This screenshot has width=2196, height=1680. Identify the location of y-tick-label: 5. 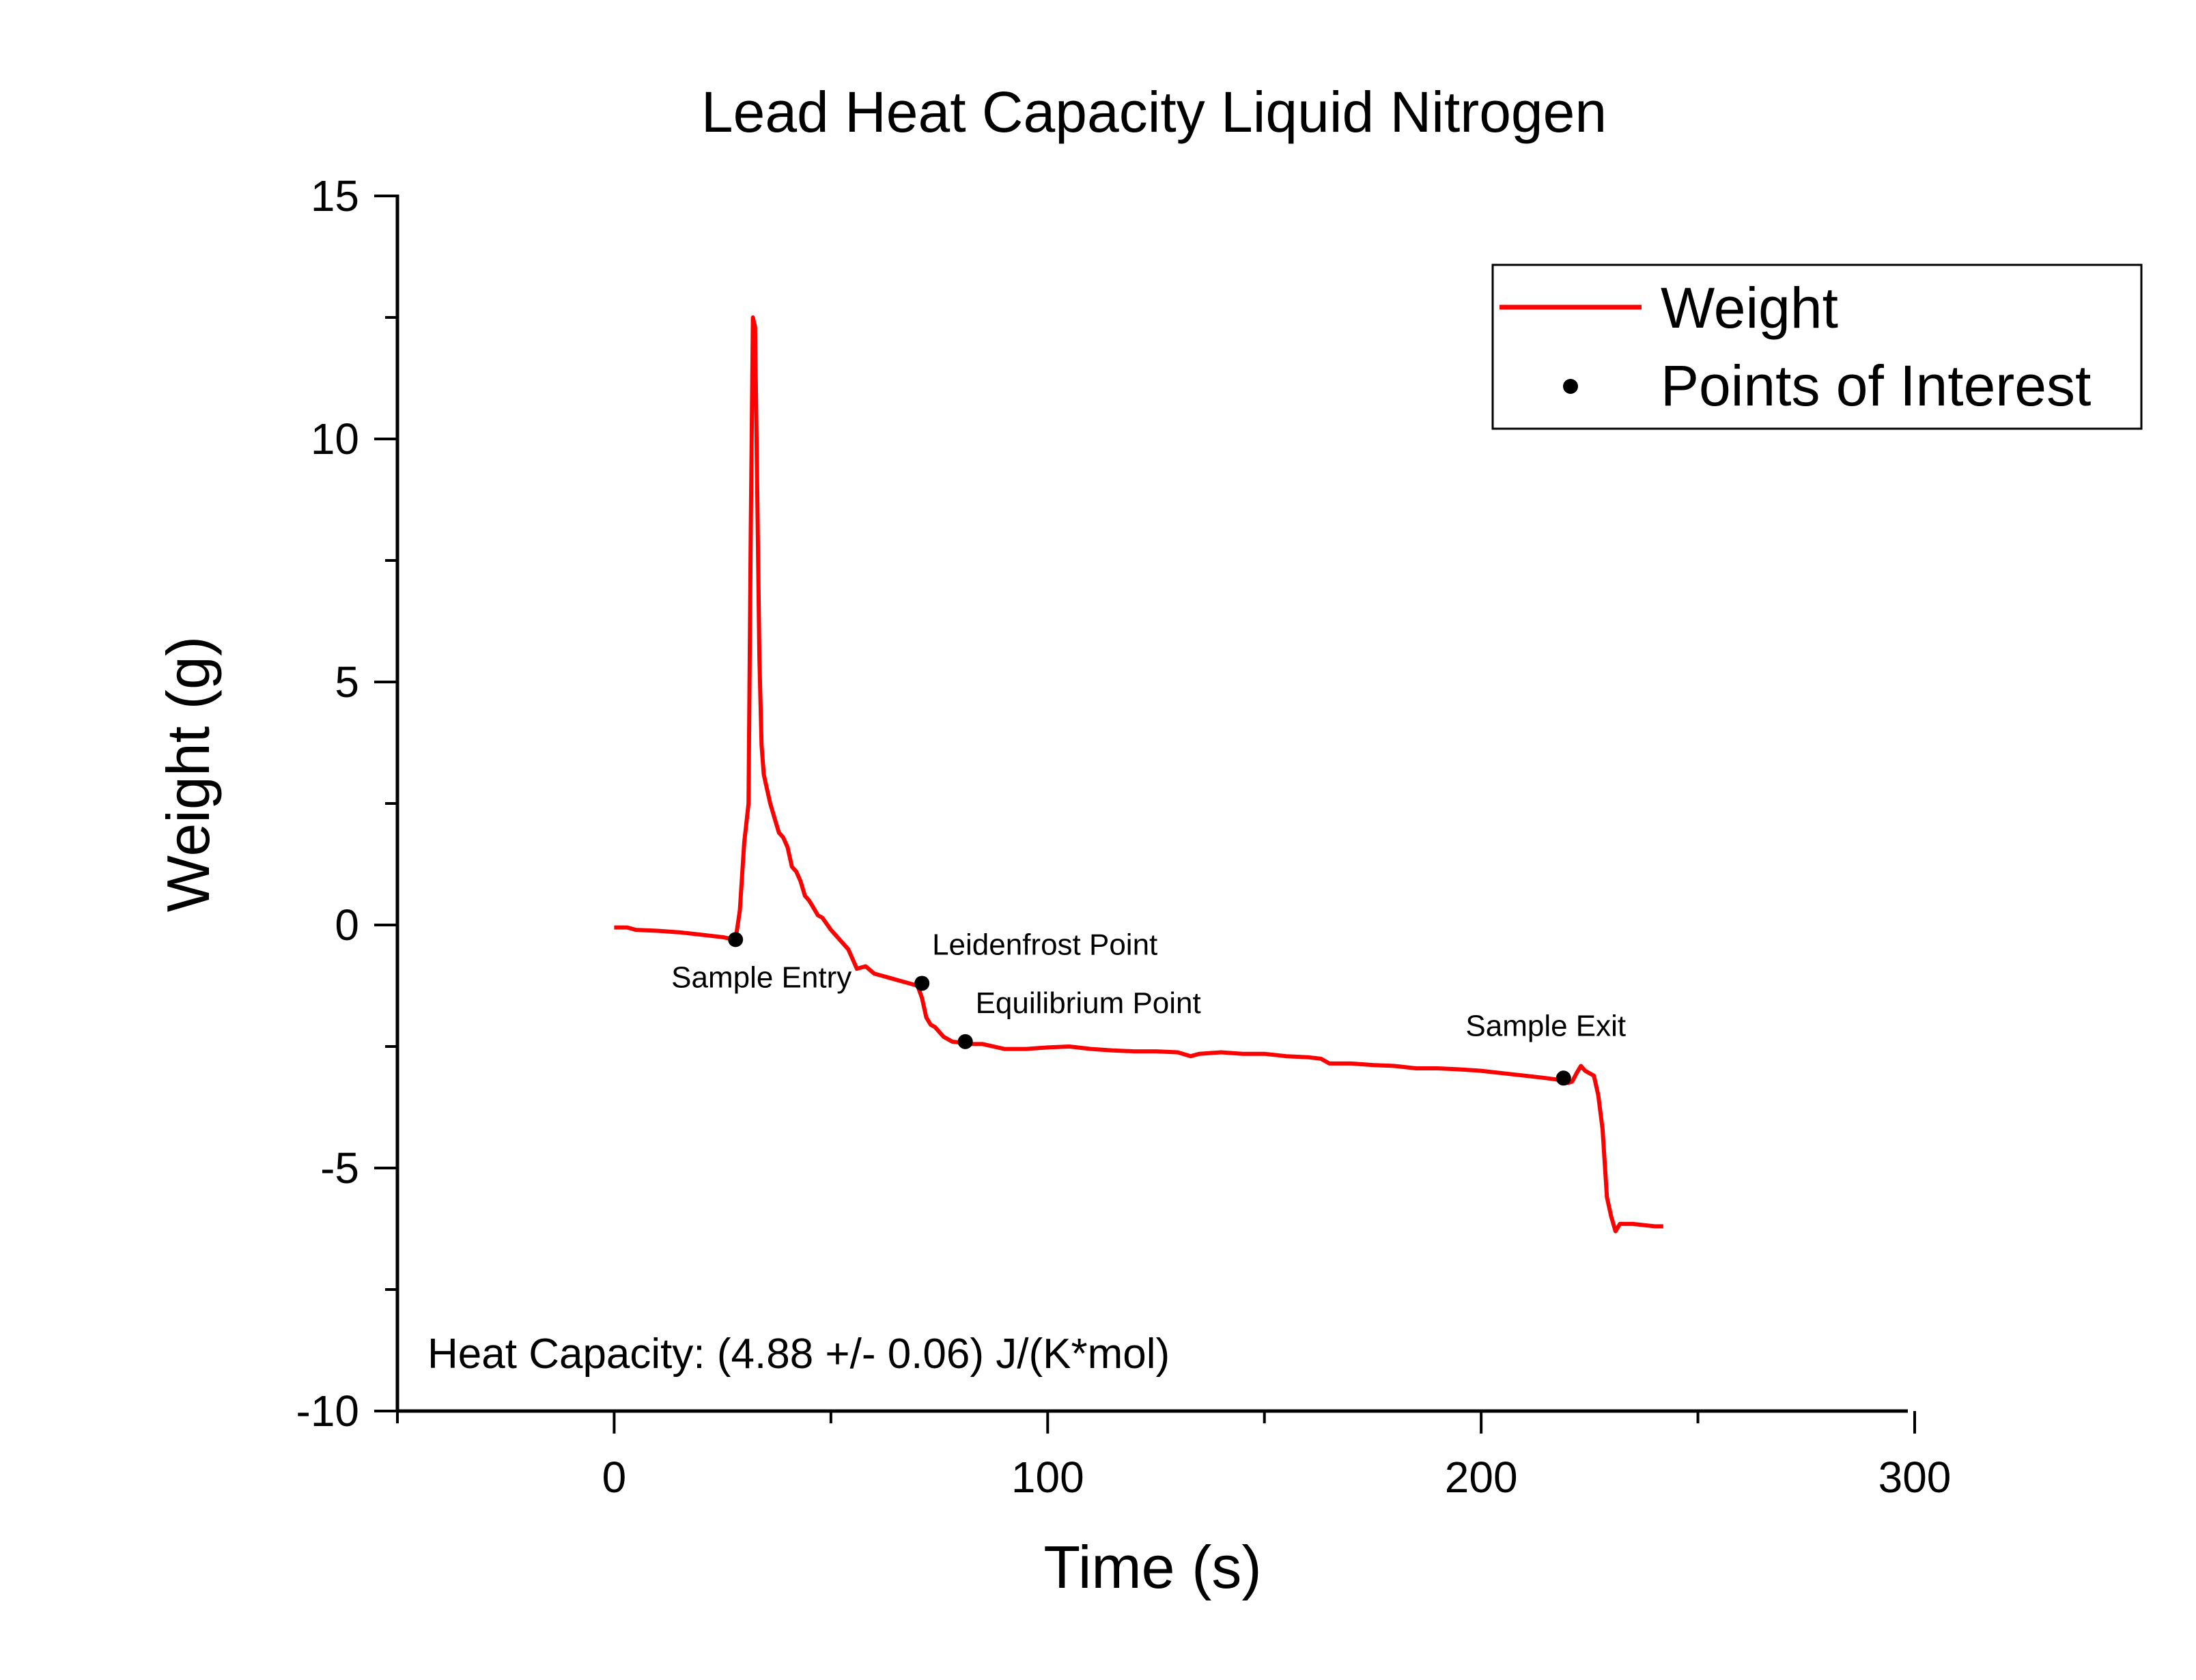
(347, 682).